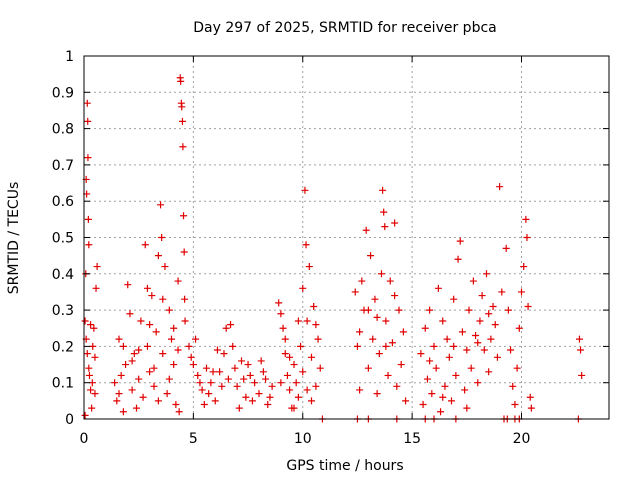 The image size is (640, 480). Describe the element at coordinates (69, 420) in the screenshot. I see `y-tick-label: 0` at that location.